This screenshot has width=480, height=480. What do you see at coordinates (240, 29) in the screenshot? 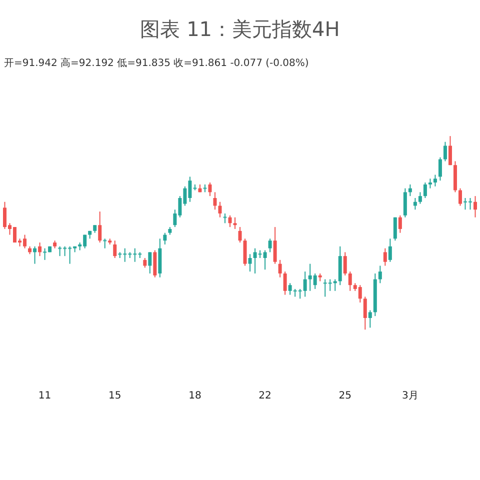
I see `chart-title: 图表 11：美元指数4H` at bounding box center [240, 29].